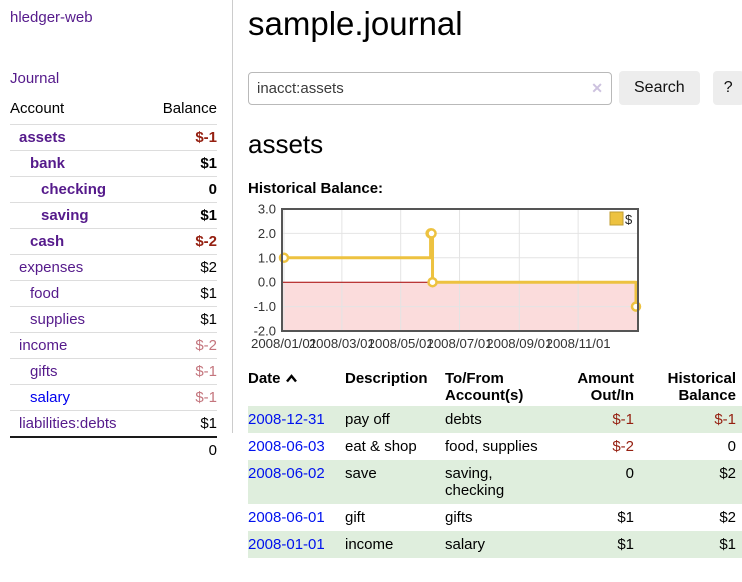  What do you see at coordinates (578, 343) in the screenshot?
I see `svg-text: 2008/11/01` at bounding box center [578, 343].